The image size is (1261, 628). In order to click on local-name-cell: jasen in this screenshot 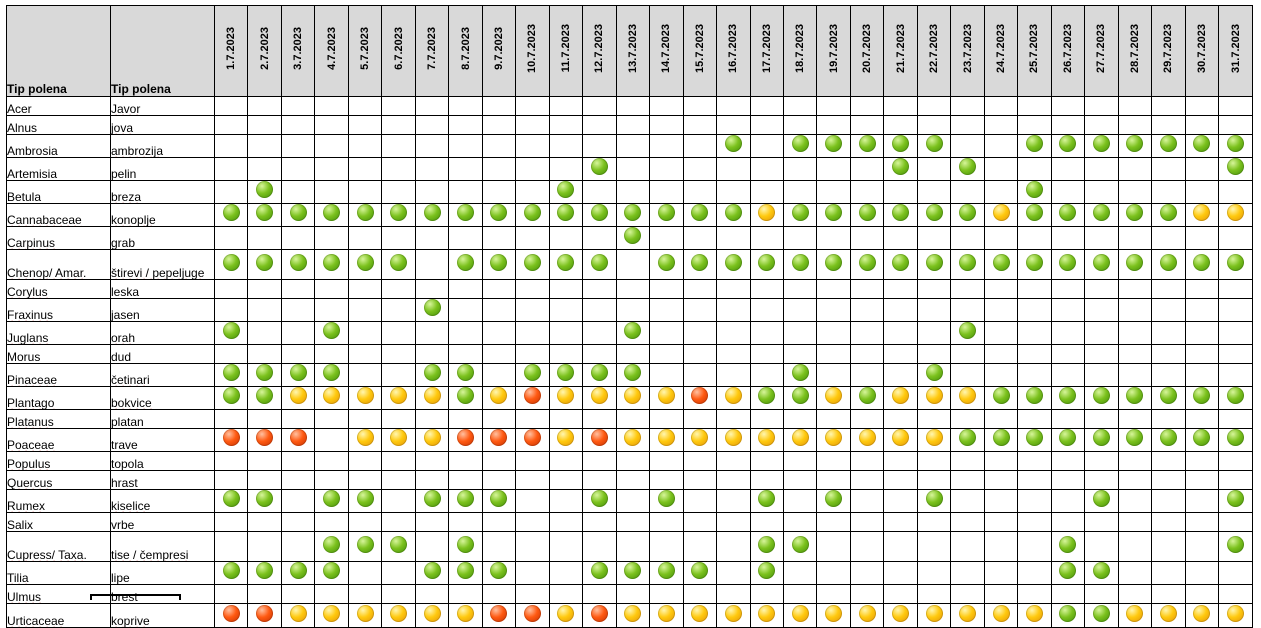, I will do `click(162, 310)`.